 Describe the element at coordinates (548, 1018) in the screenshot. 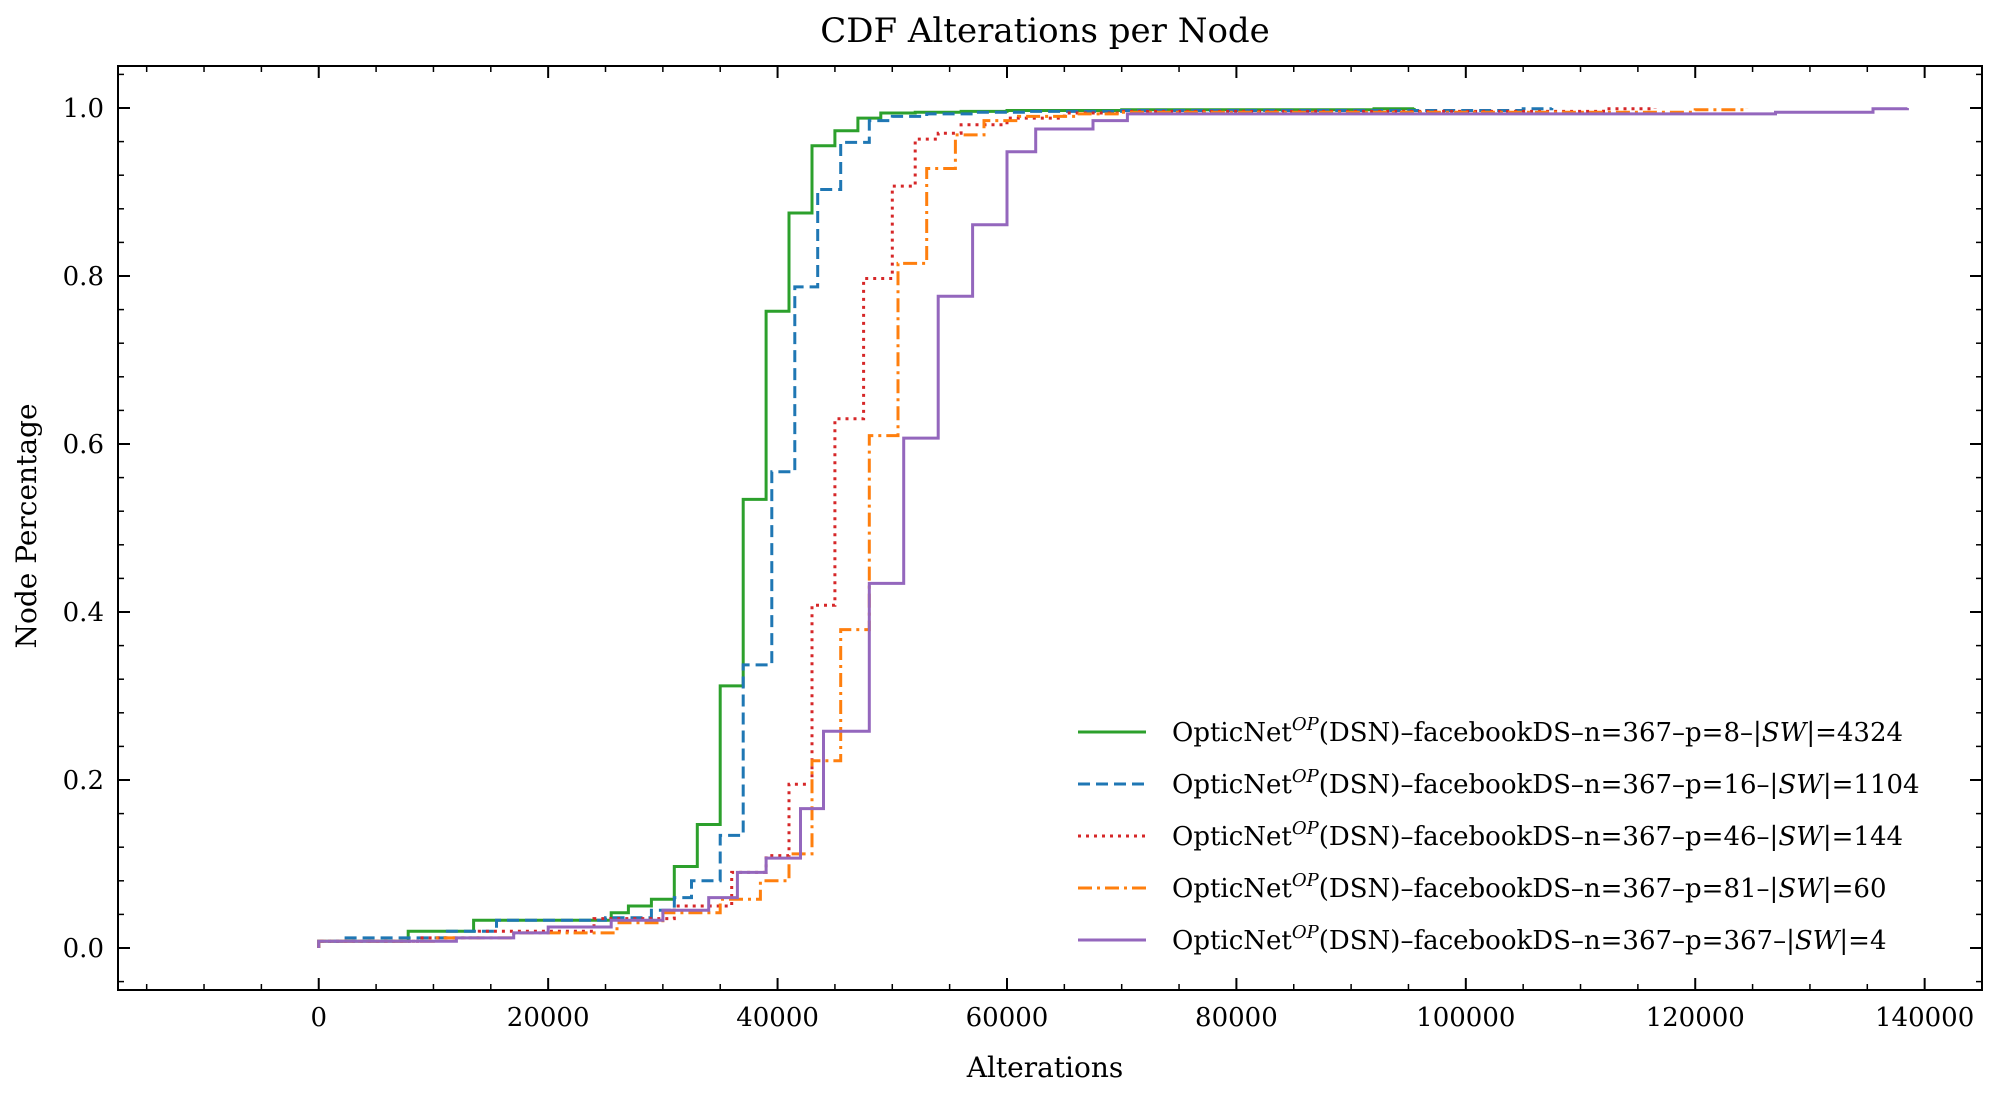

I see `x-tick-label: 20000` at that location.